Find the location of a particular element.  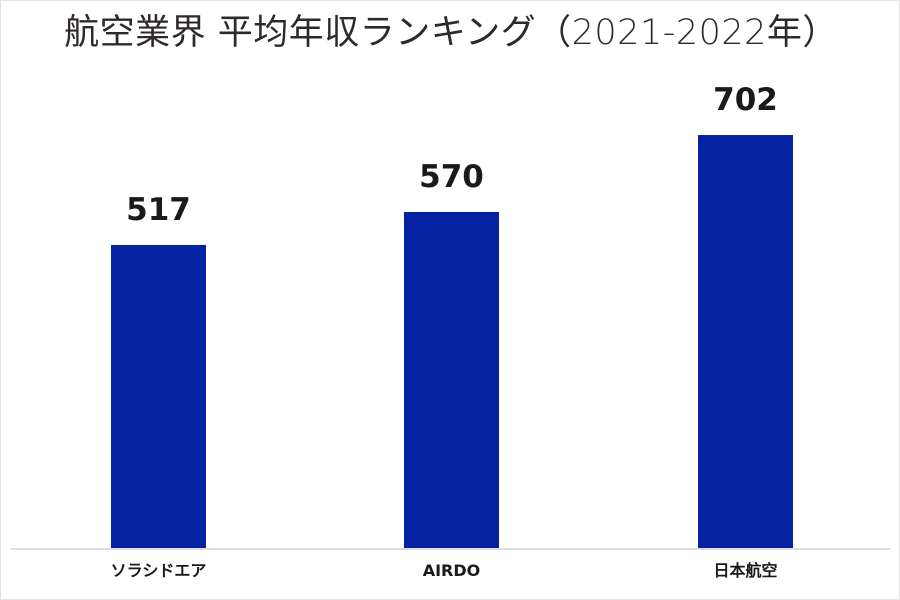

category-label-airdo: AIRDO is located at coordinates (451, 570).